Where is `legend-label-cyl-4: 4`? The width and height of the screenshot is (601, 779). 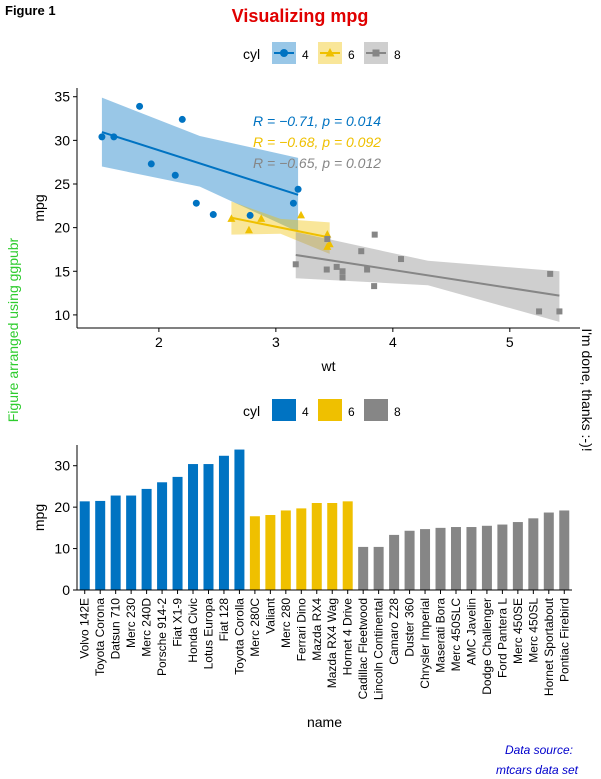
legend-label-cyl-4: 4 is located at coordinates (305, 412).